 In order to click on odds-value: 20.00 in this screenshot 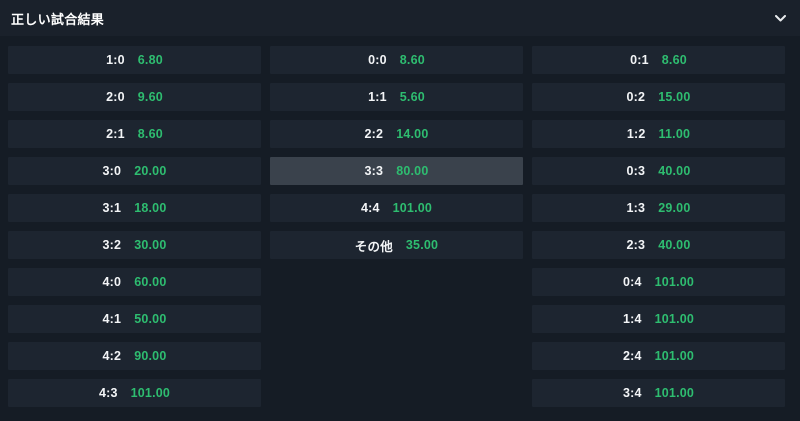, I will do `click(150, 171)`.